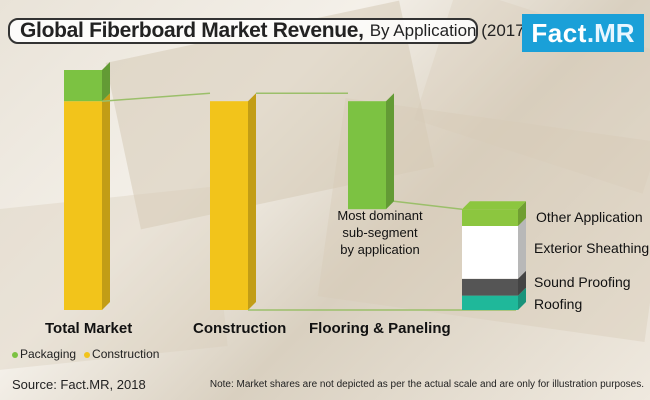 This screenshot has height=400, width=650. What do you see at coordinates (380, 249) in the screenshot?
I see `annotation-line-3: by application` at bounding box center [380, 249].